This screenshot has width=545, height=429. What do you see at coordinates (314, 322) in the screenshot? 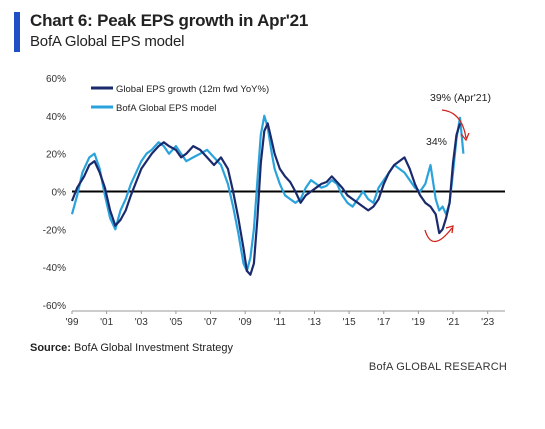
I see `x-tick-label: '13` at bounding box center [314, 322].